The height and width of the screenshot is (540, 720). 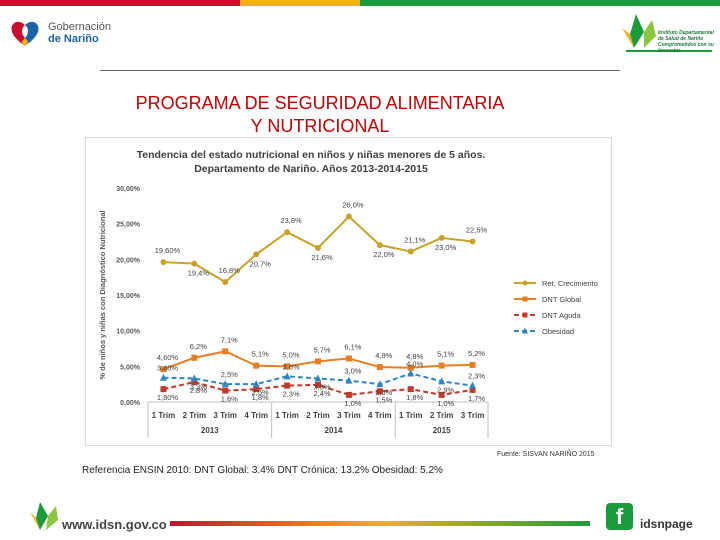 I want to click on data-label: 22,5%, so click(x=477, y=230).